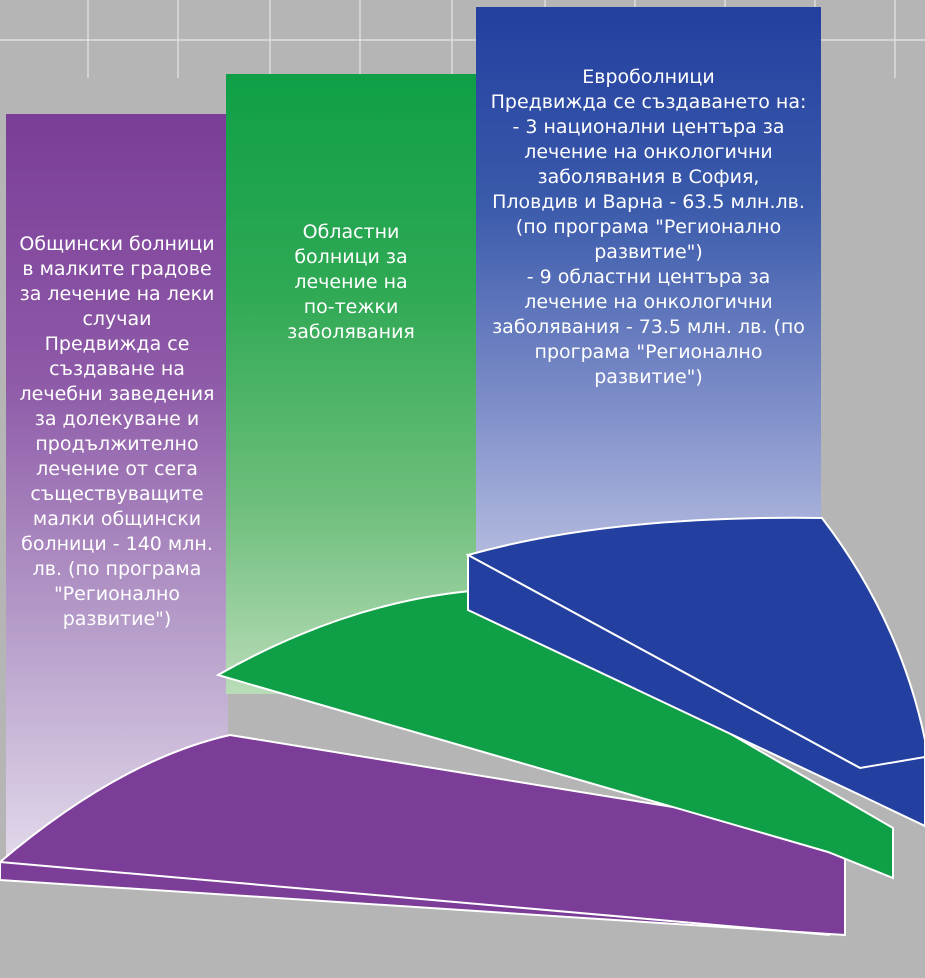 The image size is (925, 978). What do you see at coordinates (117, 619) in the screenshot?
I see `column-municipal-line: развитие")` at bounding box center [117, 619].